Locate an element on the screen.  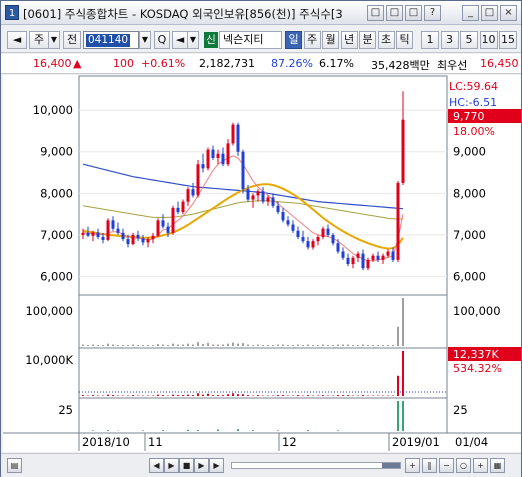
period-tab-2: 월 is located at coordinates (330, 40).